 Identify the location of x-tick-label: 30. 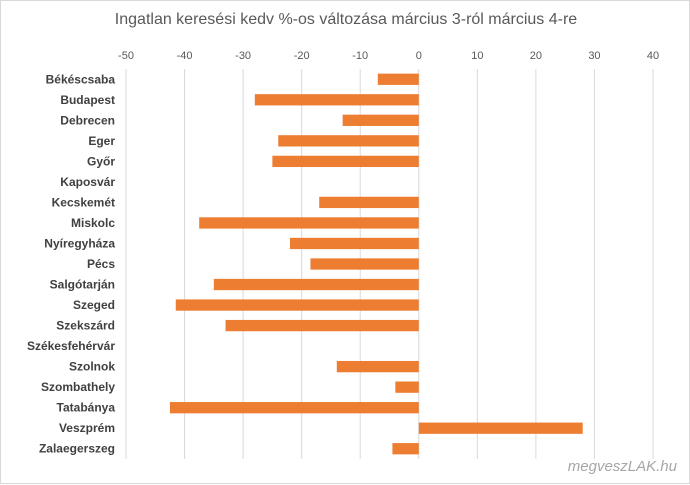
(594, 56).